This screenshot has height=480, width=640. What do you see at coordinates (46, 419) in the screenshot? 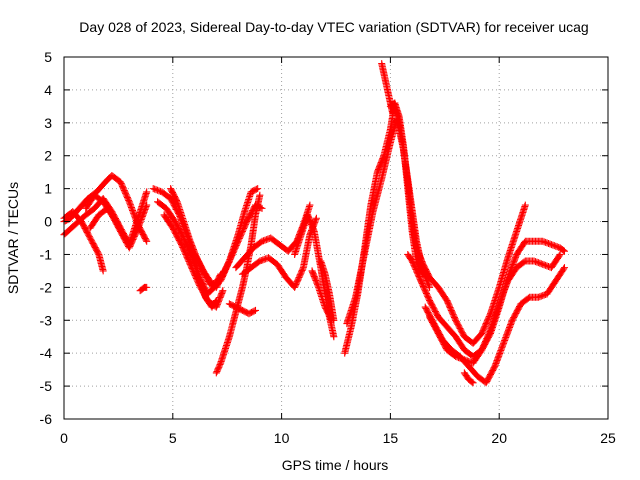
I see `y-tick-label: -6` at bounding box center [46, 419].